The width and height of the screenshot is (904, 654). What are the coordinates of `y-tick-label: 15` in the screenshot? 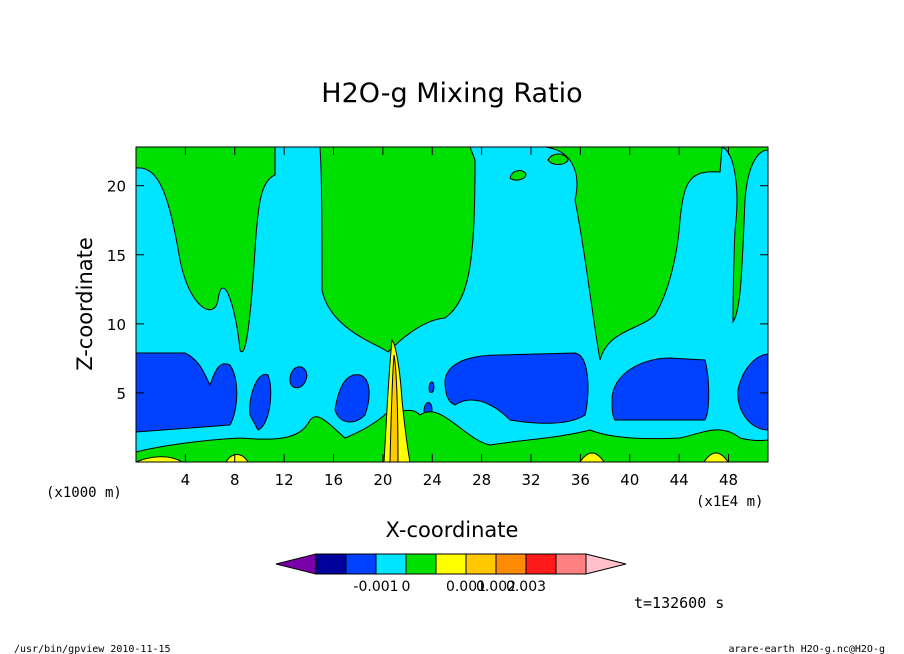 It's located at (116, 256).